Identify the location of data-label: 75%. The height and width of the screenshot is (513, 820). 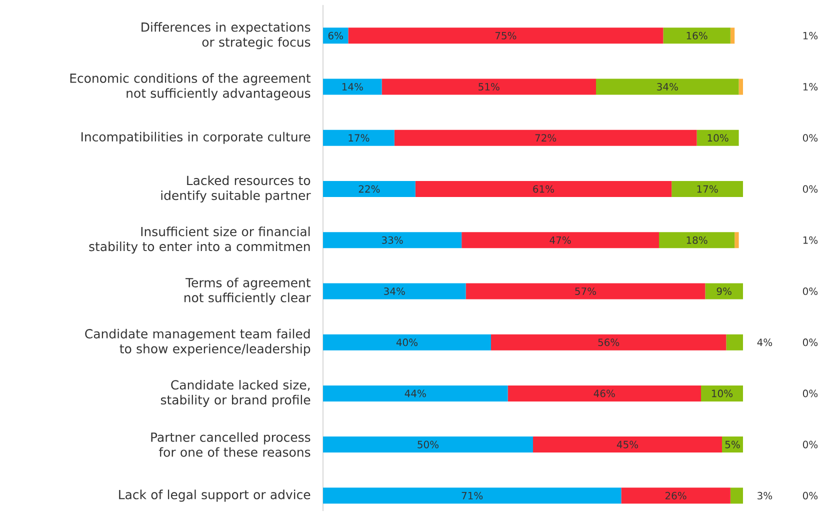
(505, 36).